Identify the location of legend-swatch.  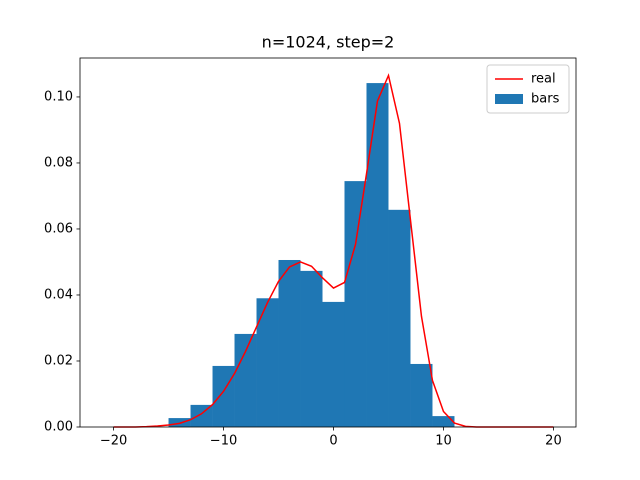
(509, 99).